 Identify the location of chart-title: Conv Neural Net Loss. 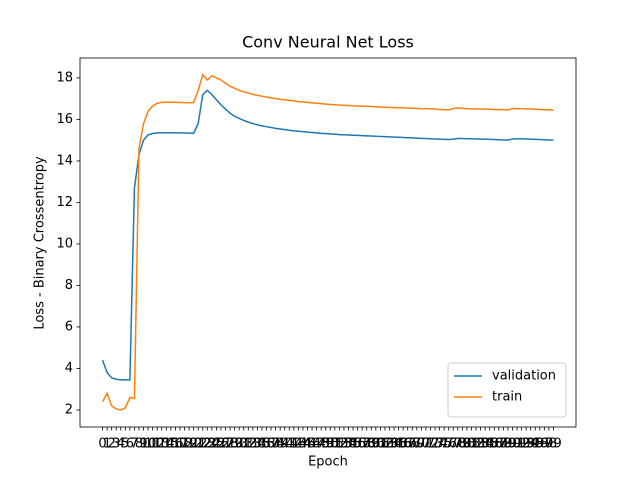
(328, 42).